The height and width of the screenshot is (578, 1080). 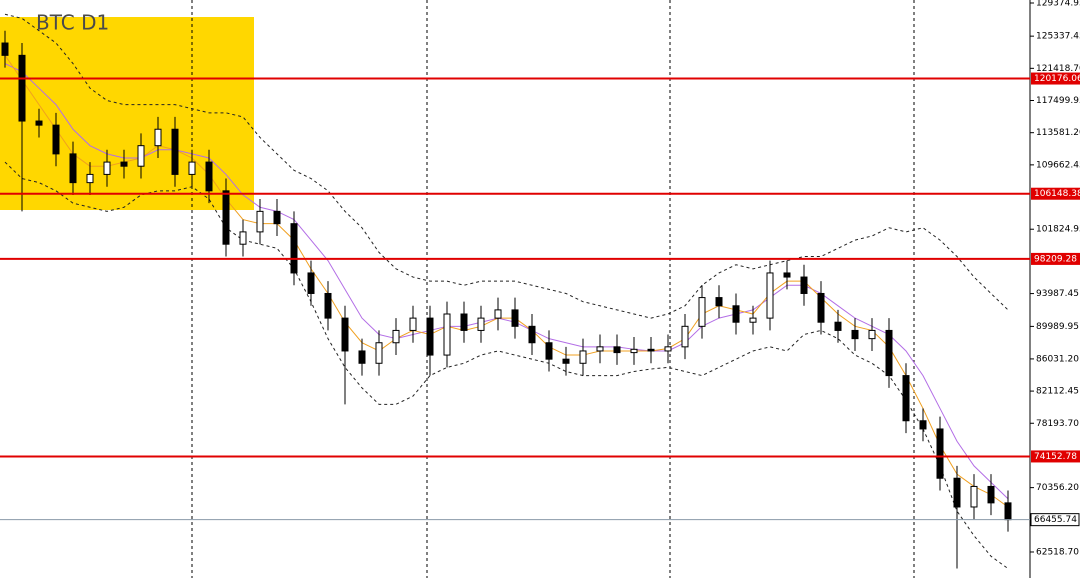 What do you see at coordinates (127, 113) in the screenshot?
I see `highlight-zone` at bounding box center [127, 113].